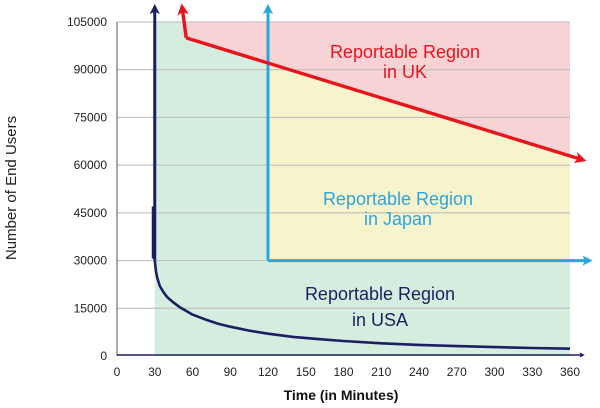 Image resolution: width=600 pixels, height=408 pixels. I want to click on x-tick-label: 60, so click(193, 372).